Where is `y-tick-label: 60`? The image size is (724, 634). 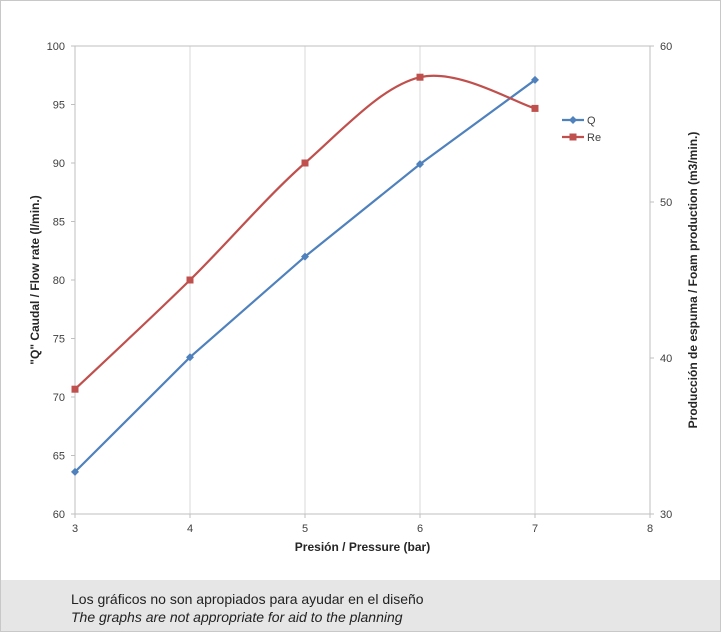
y-tick-label: 60 is located at coordinates (59, 515).